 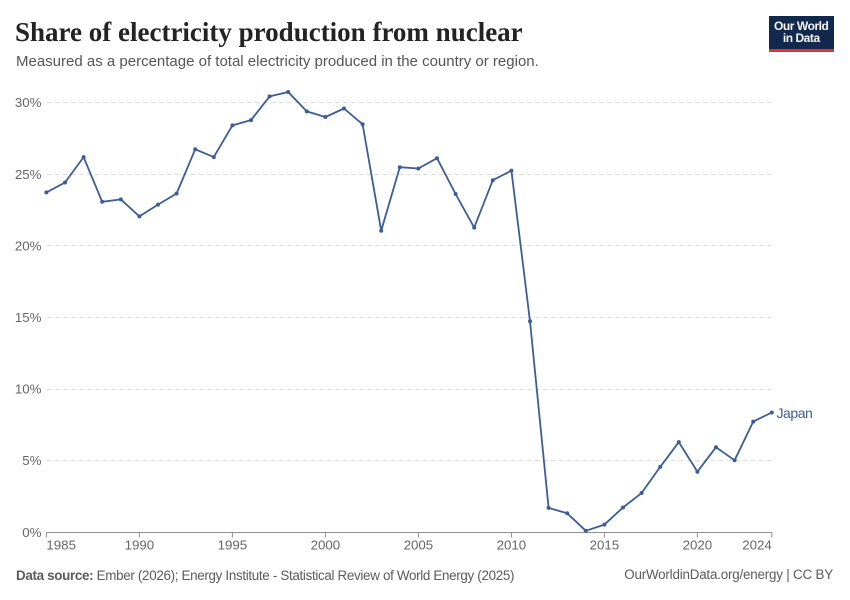 I want to click on svg-text: 15%, so click(x=28, y=317).